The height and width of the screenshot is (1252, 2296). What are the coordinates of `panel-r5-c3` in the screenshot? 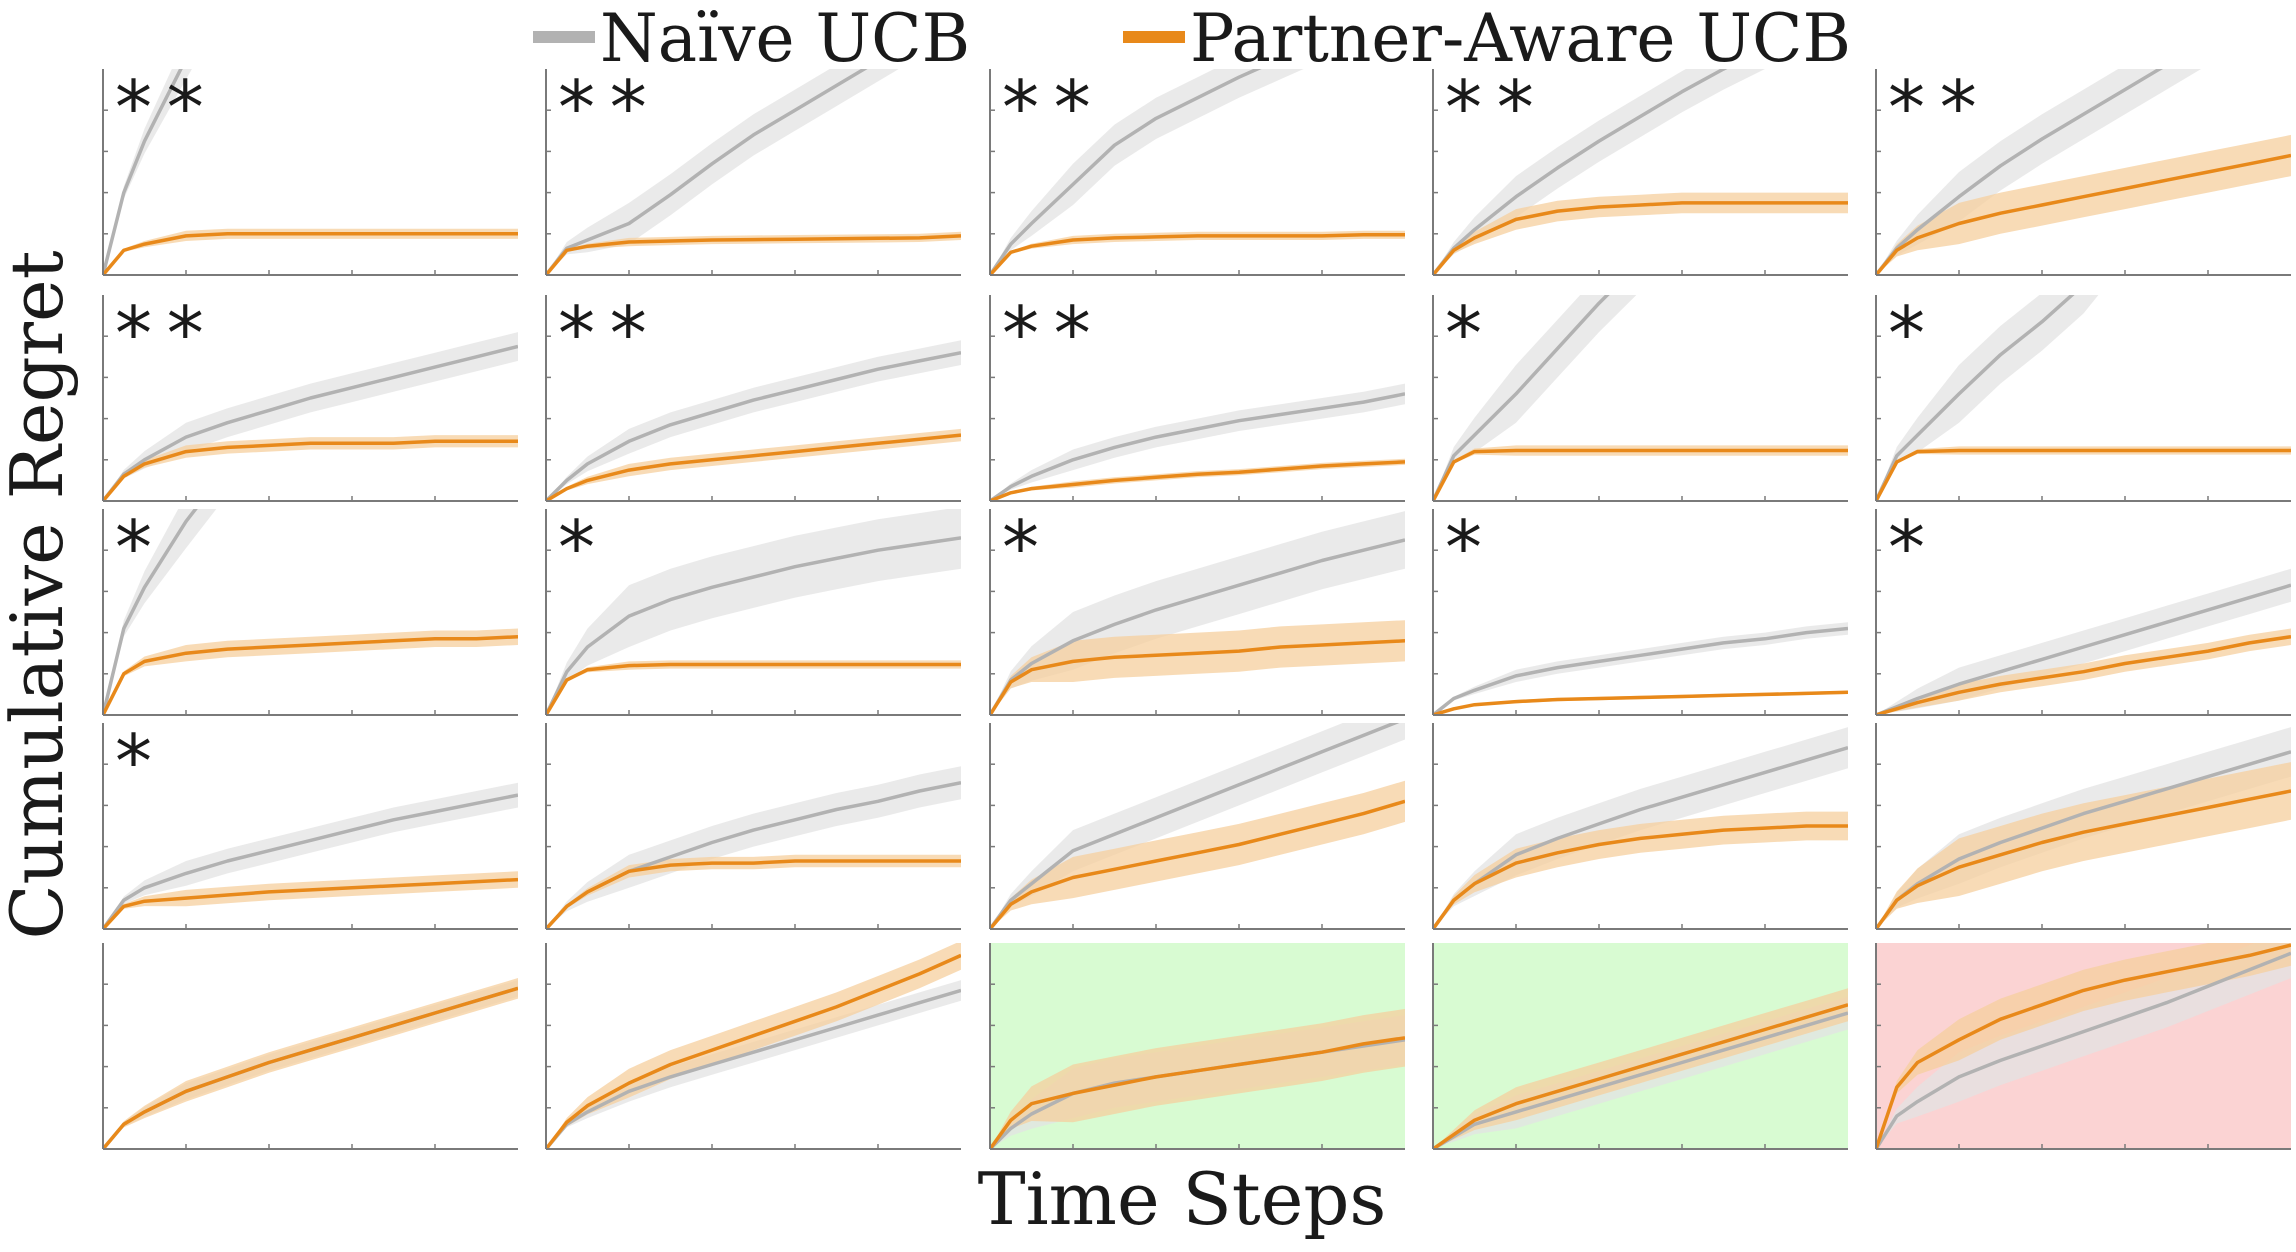 It's located at (1197, 1046).